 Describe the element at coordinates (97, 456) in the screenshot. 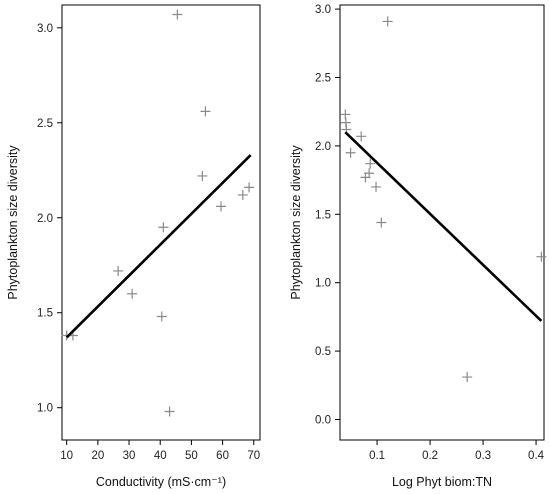

I see `x-tick-label: 20` at that location.